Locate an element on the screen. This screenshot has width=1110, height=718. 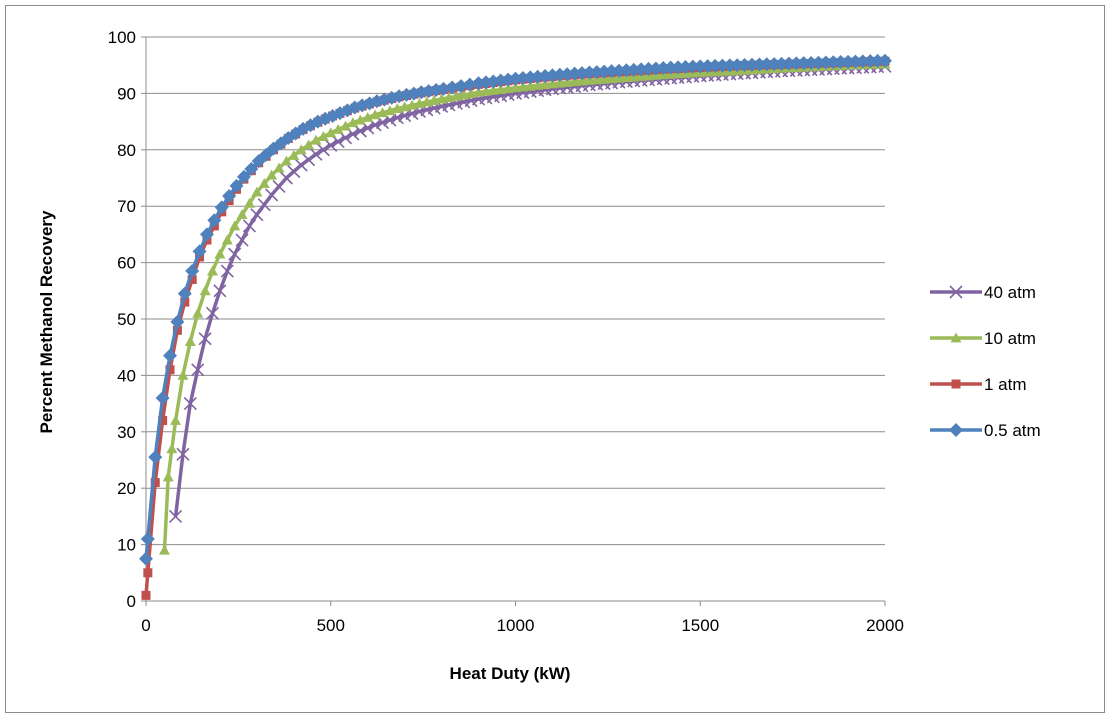
legend-label-10-atm: 10 atm is located at coordinates (1010, 338).